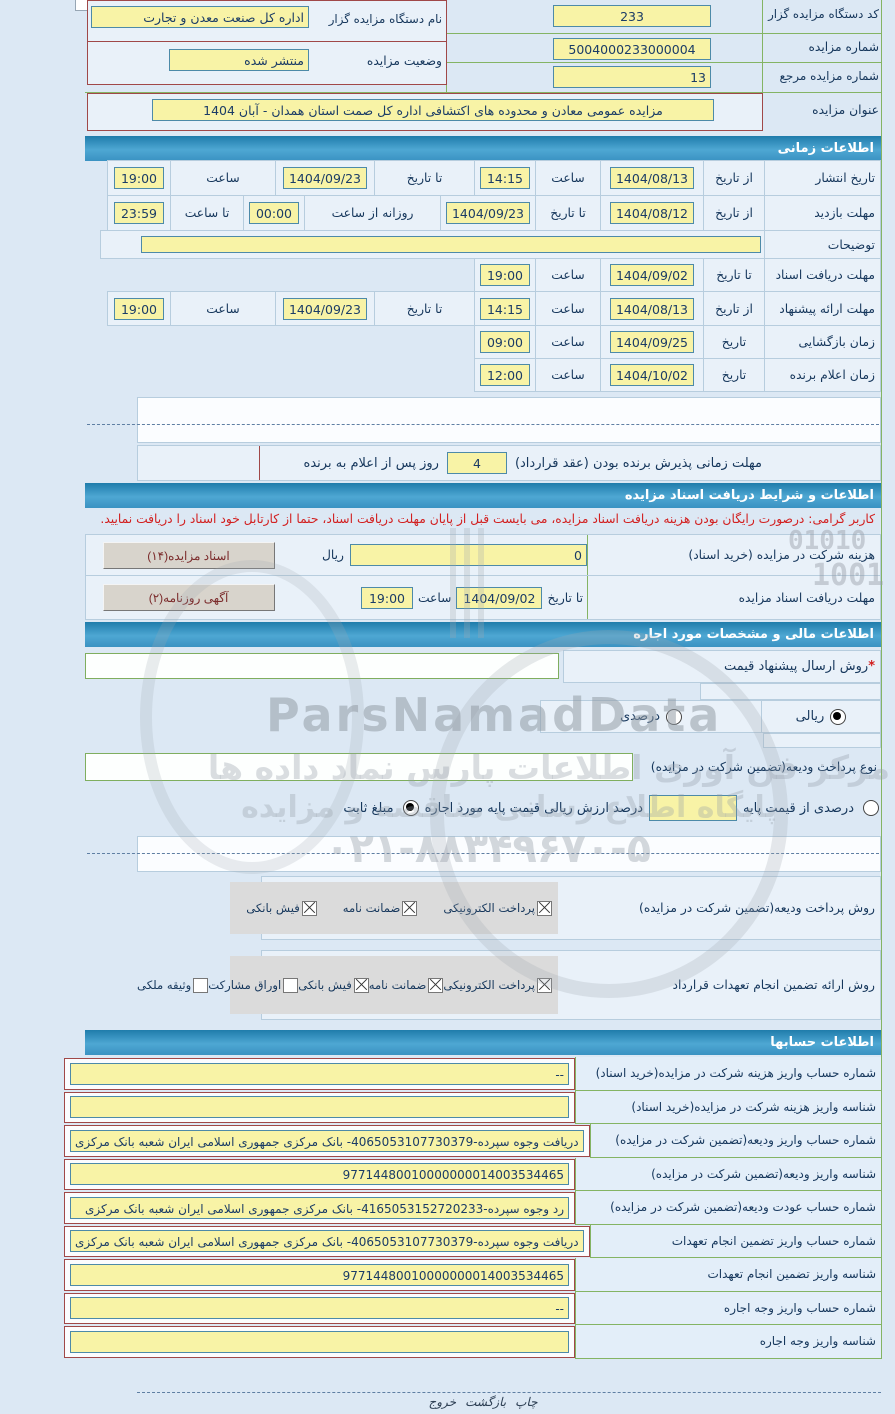  Describe the element at coordinates (652, 342) in the screenshot. I see `opening-date-field: 1404/09/25` at that location.